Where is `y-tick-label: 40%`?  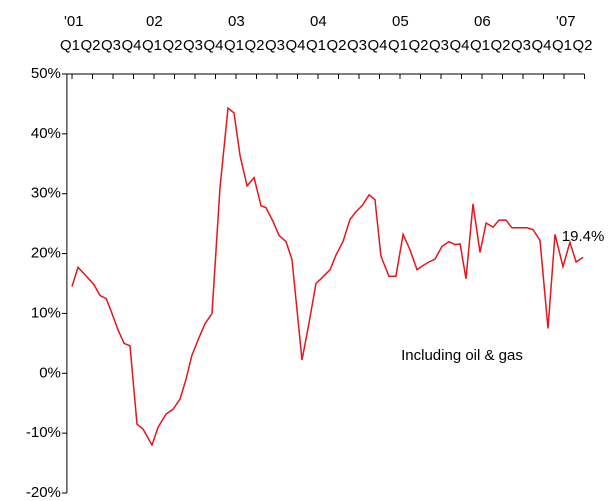
y-tick-label: 40% is located at coordinates (46, 133).